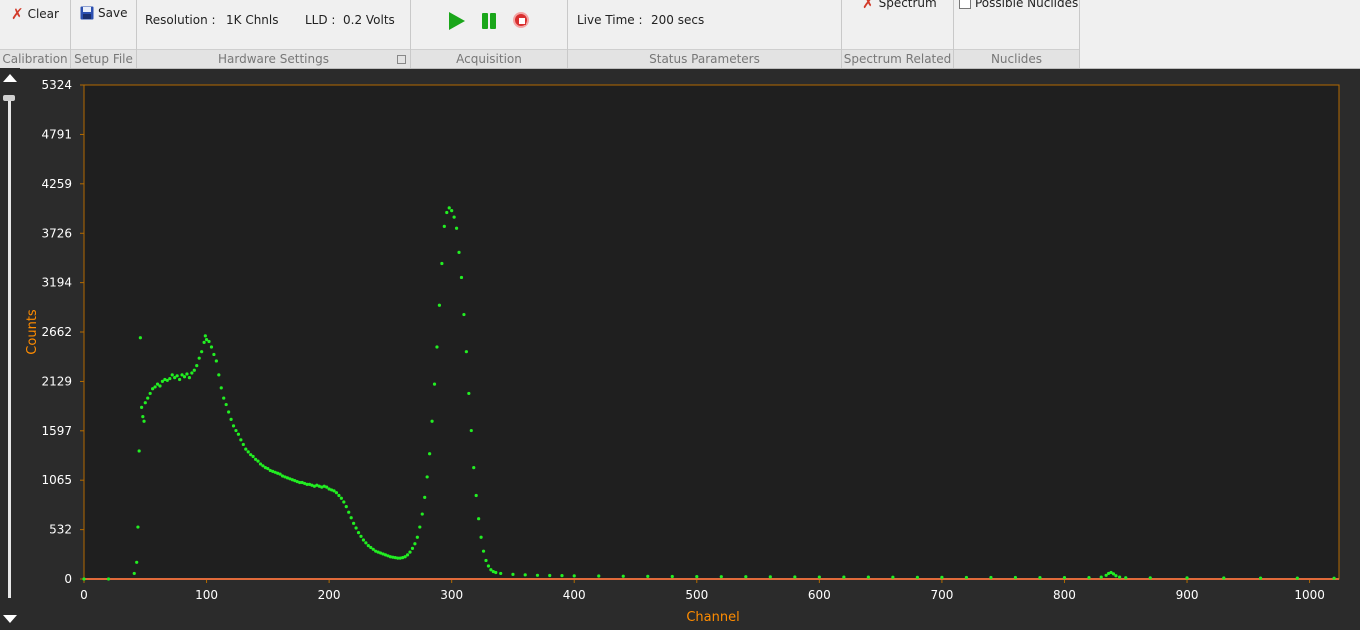  What do you see at coordinates (252, 20) in the screenshot?
I see `resolution-value: 1K Chnls` at bounding box center [252, 20].